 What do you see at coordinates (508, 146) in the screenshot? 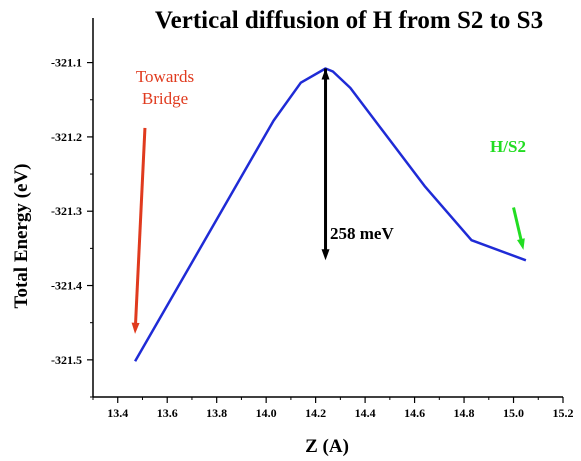
I see `annotation-label: H/S2` at bounding box center [508, 146].